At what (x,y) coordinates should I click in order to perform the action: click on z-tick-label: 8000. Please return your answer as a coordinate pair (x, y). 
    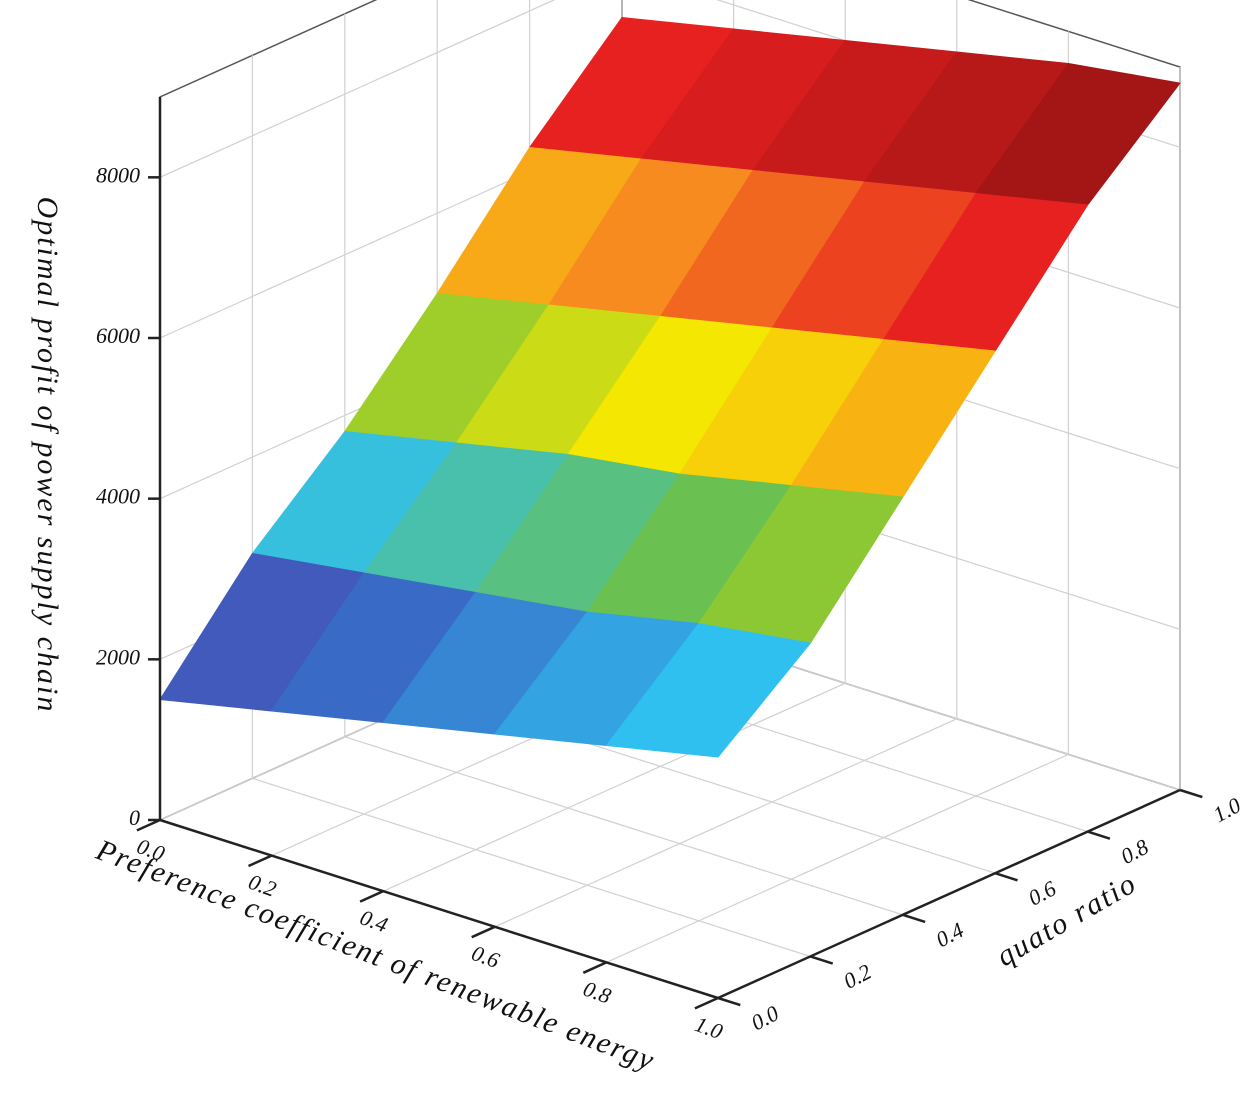
    Looking at the image, I should click on (118, 174).